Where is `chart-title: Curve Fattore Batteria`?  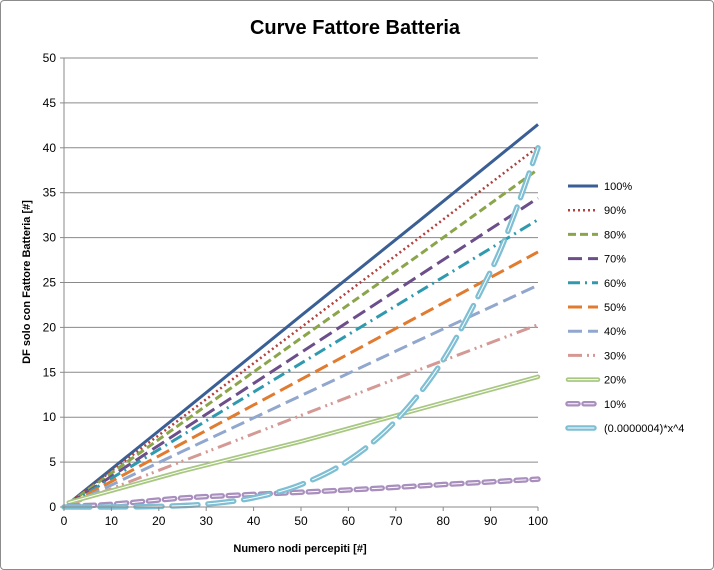 chart-title: Curve Fattore Batteria is located at coordinates (355, 28).